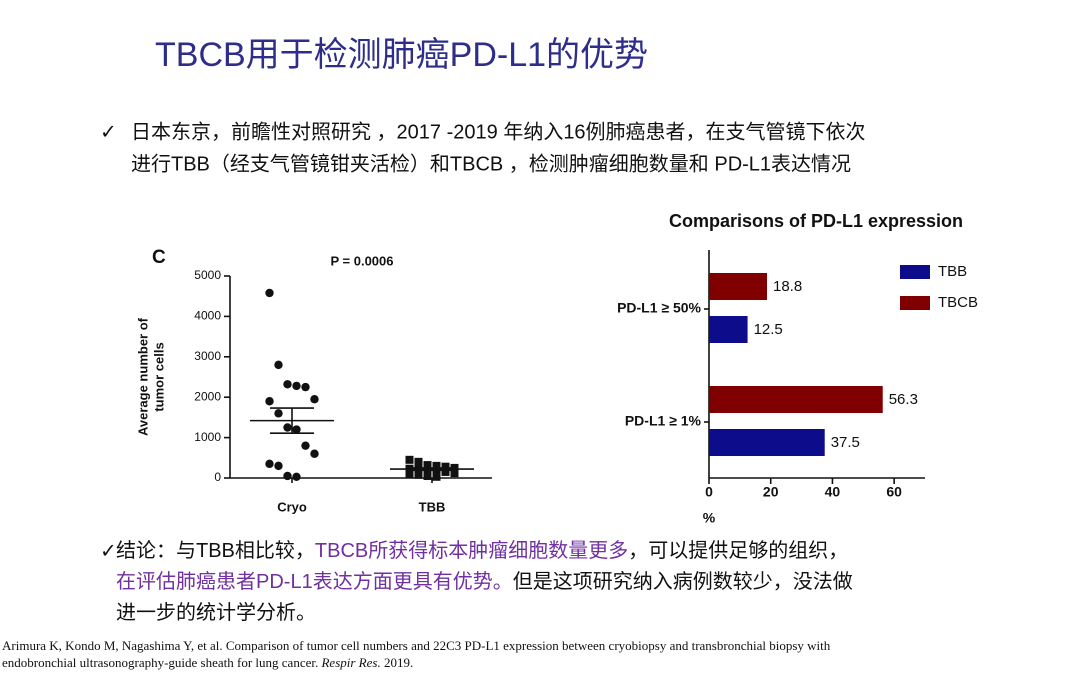 Image resolution: width=1080 pixels, height=676 pixels. I want to click on conclusion-text-segment: 结论：与TBB相比较，, so click(215, 550).